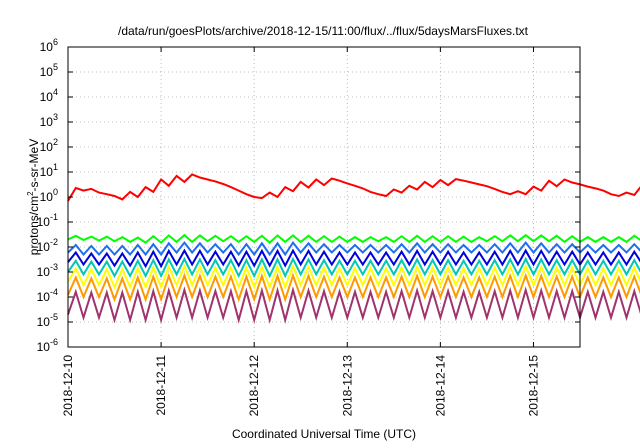  What do you see at coordinates (324, 434) in the screenshot?
I see `x-axis-label: Coordinated Universal Time (UTC)` at bounding box center [324, 434].